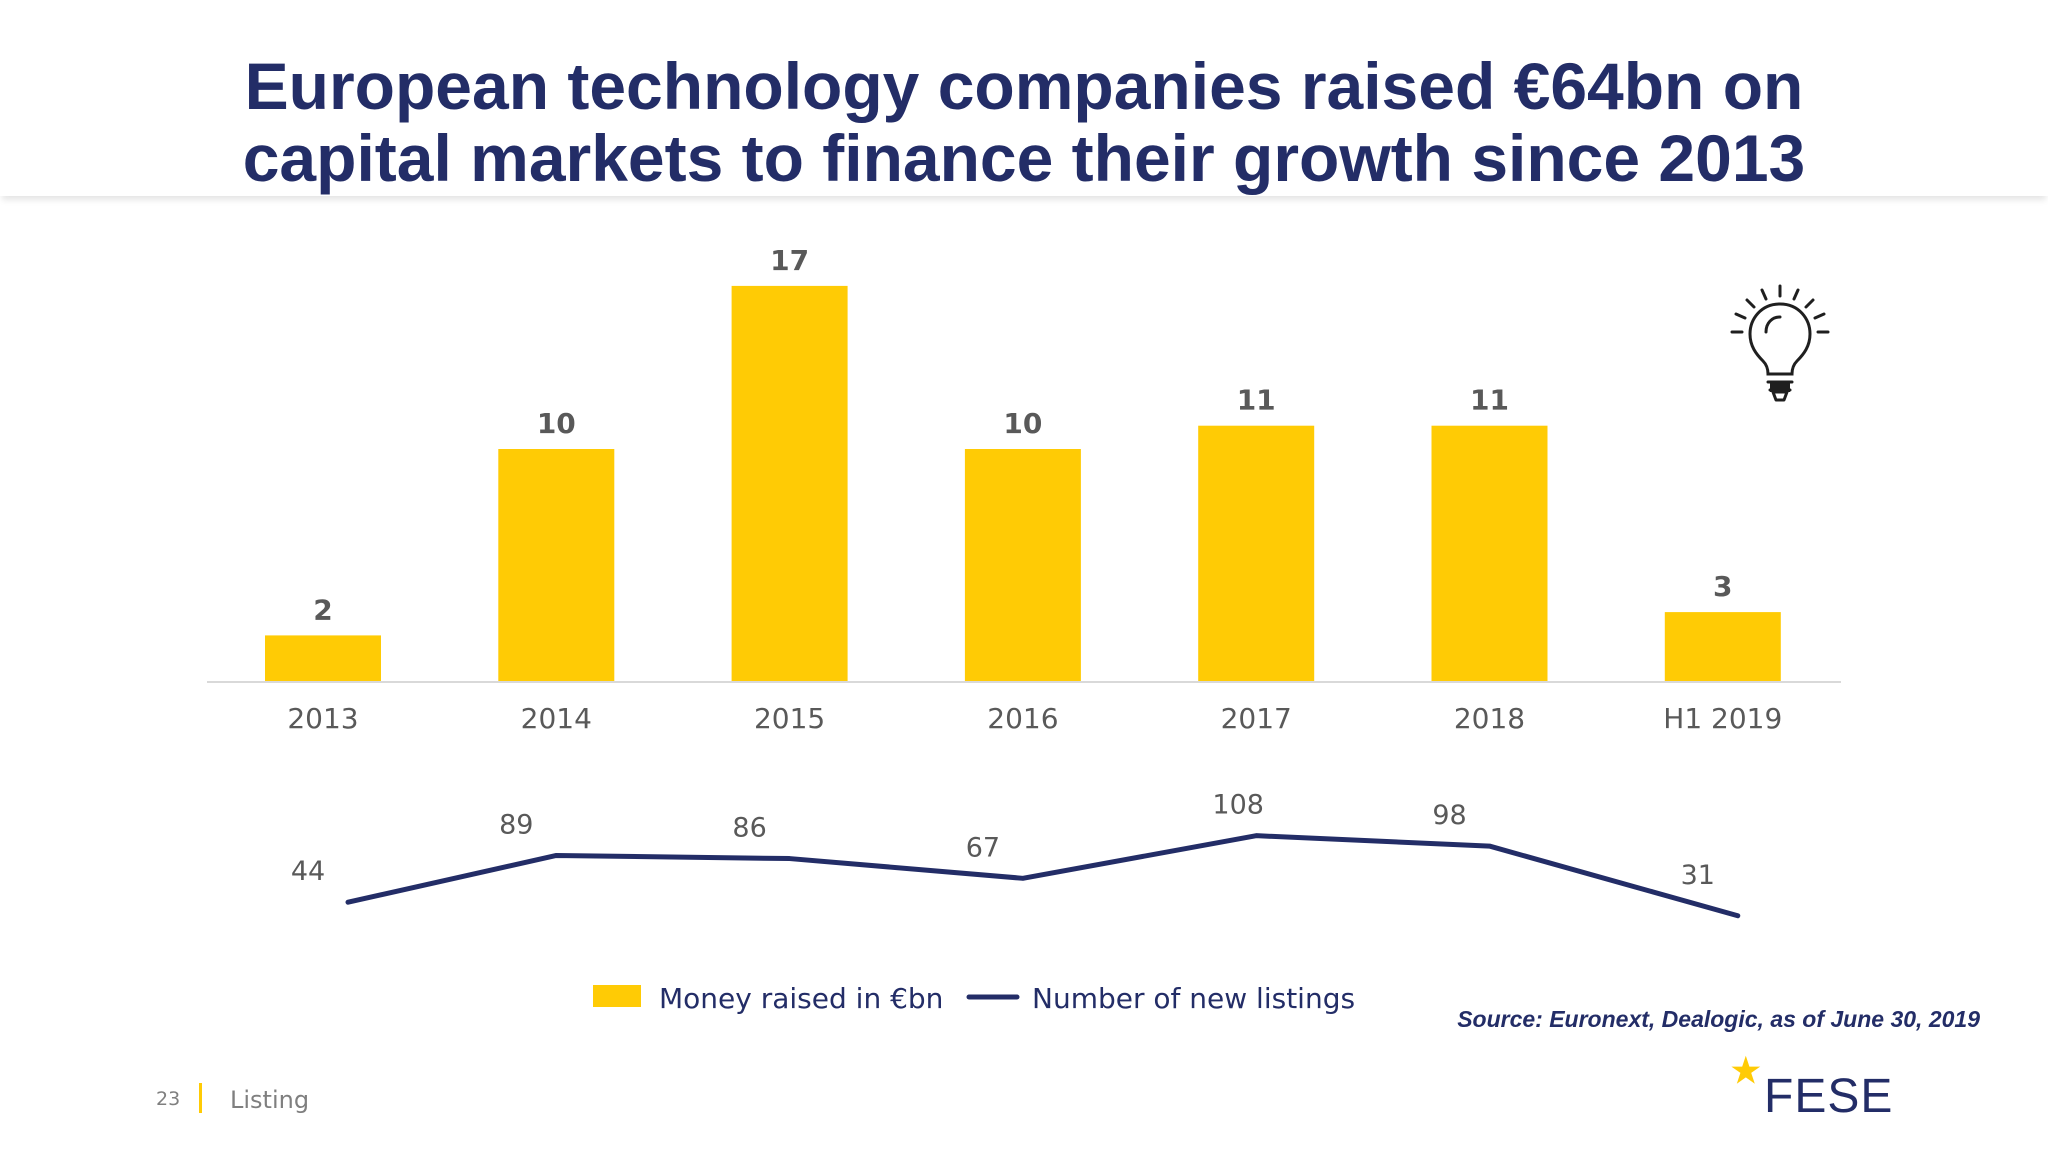  I want to click on legend-swatch-money-raised, so click(617, 996).